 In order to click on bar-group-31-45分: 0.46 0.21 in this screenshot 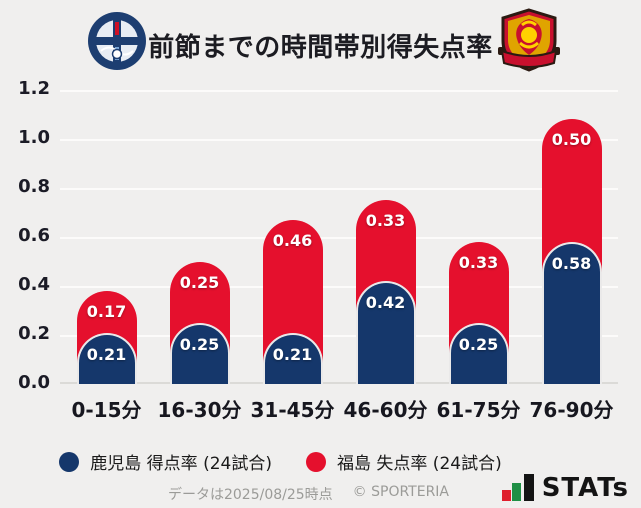, I will do `click(292, 237)`.